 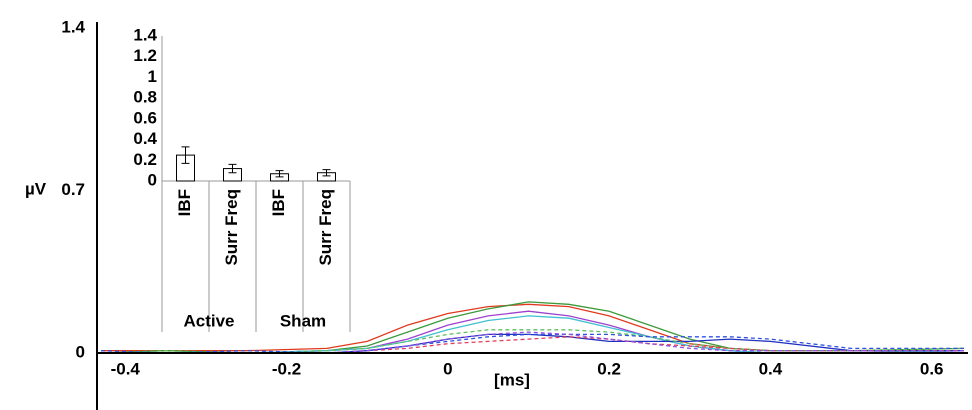 I want to click on x-tick-label: -0.2, so click(x=286, y=368).